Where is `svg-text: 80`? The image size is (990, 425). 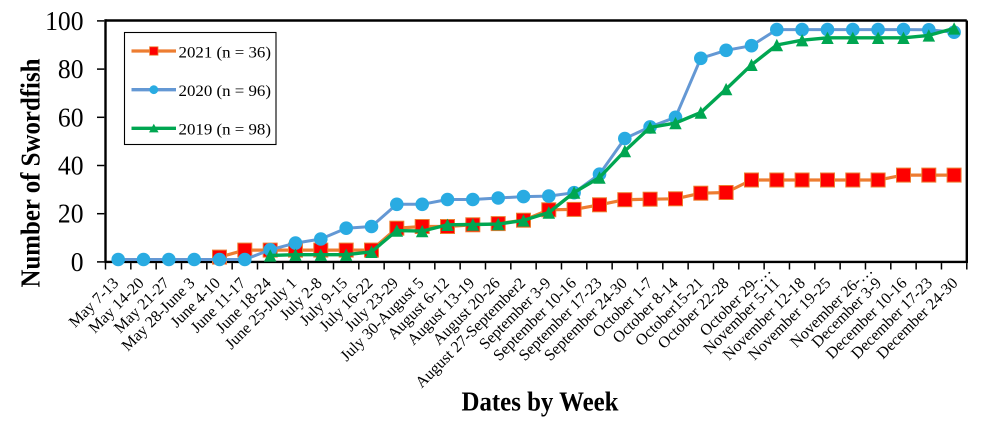
svg-text: 80 is located at coordinates (71, 69).